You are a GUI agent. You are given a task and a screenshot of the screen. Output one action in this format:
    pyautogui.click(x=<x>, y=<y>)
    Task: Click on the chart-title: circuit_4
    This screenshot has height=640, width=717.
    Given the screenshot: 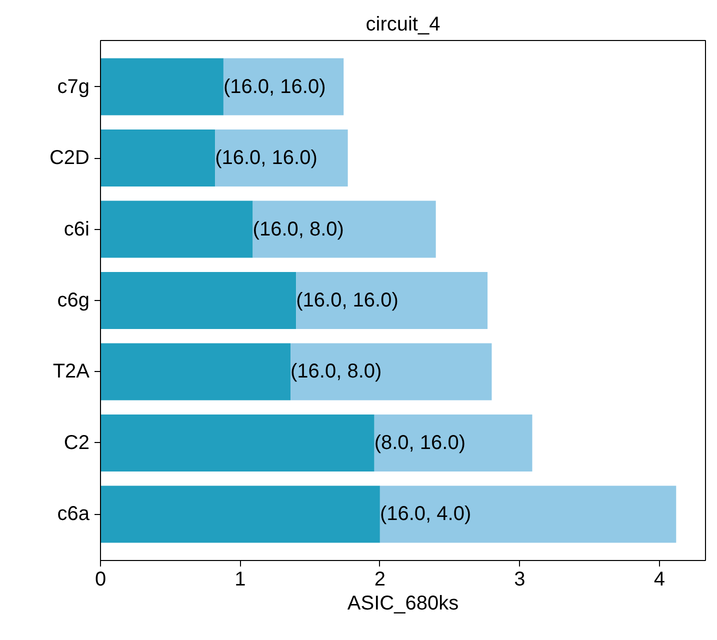 What is the action you would take?
    pyautogui.click(x=403, y=25)
    